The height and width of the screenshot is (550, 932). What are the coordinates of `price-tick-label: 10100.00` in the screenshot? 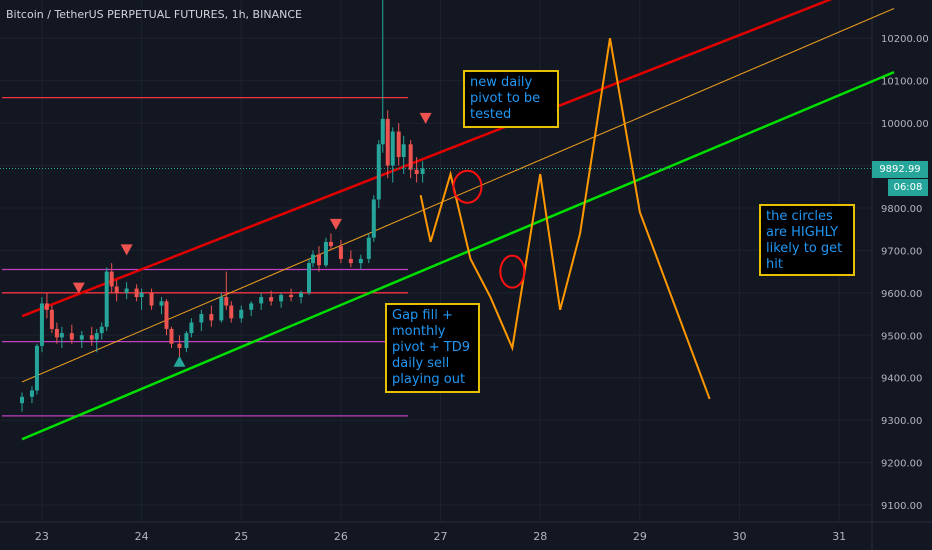 It's located at (905, 82).